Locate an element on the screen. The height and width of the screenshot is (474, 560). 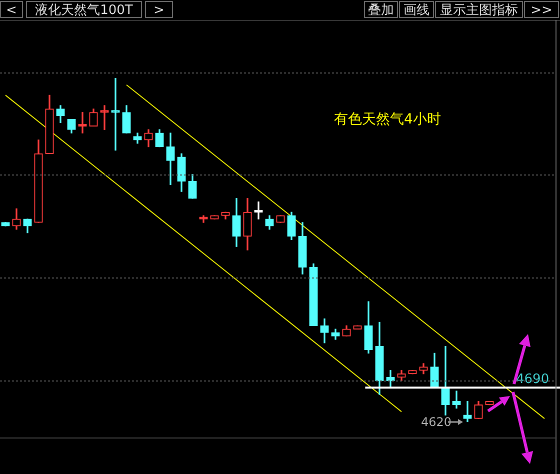
text: 显示主图指标 is located at coordinates (479, 9).